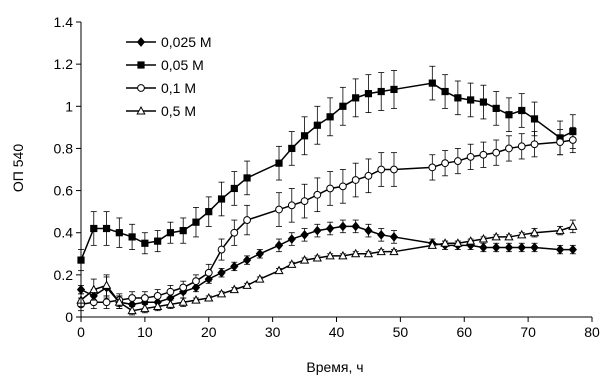  What do you see at coordinates (273, 332) in the screenshot?
I see `x-tick-label: 30` at bounding box center [273, 332].